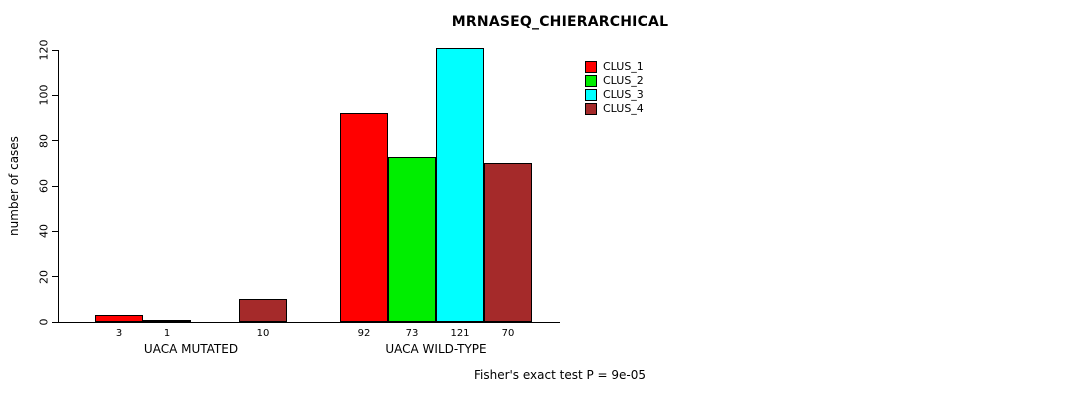  What do you see at coordinates (309, 322) in the screenshot?
I see `x-axis-line` at bounding box center [309, 322].